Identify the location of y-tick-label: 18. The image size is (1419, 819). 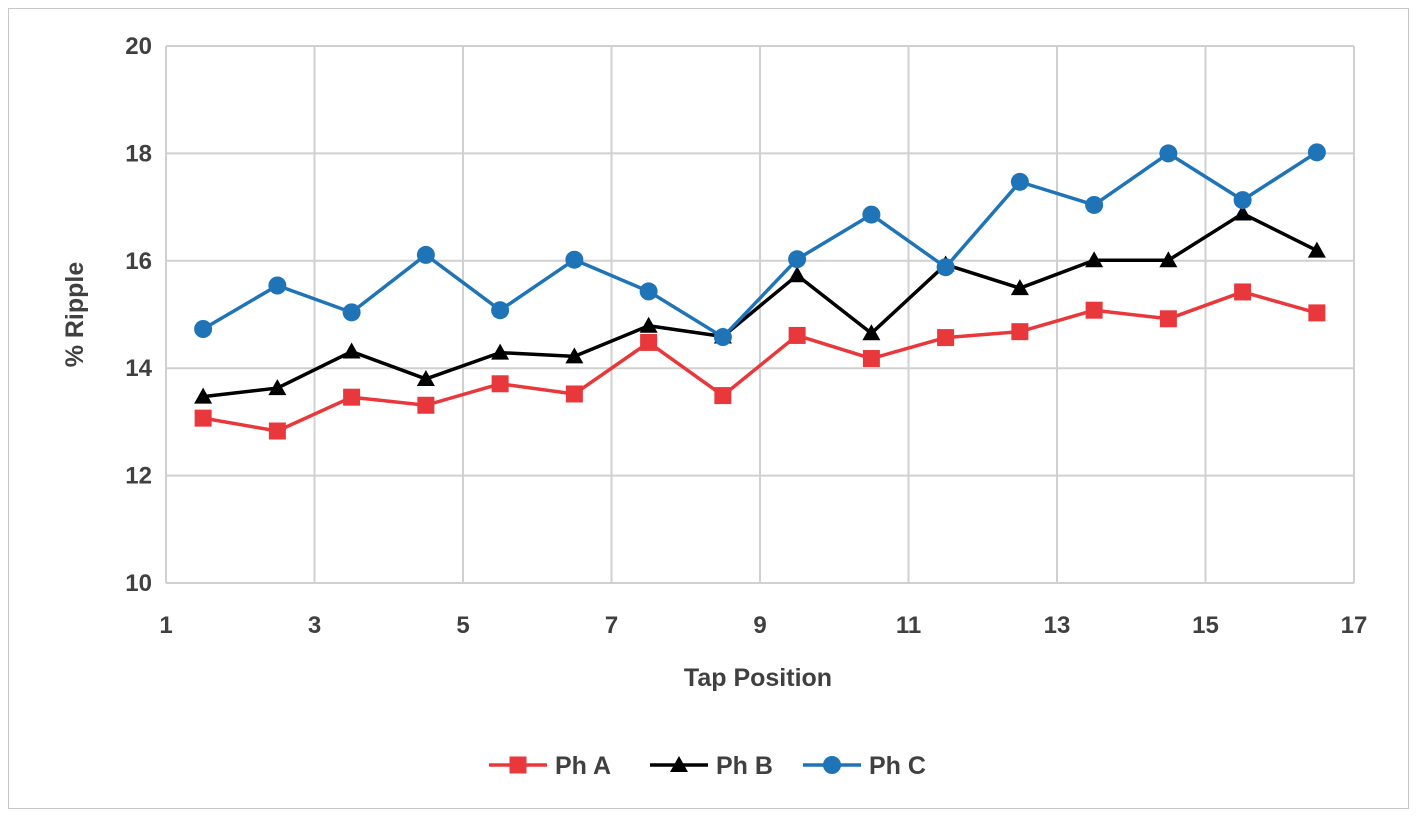
(138, 153).